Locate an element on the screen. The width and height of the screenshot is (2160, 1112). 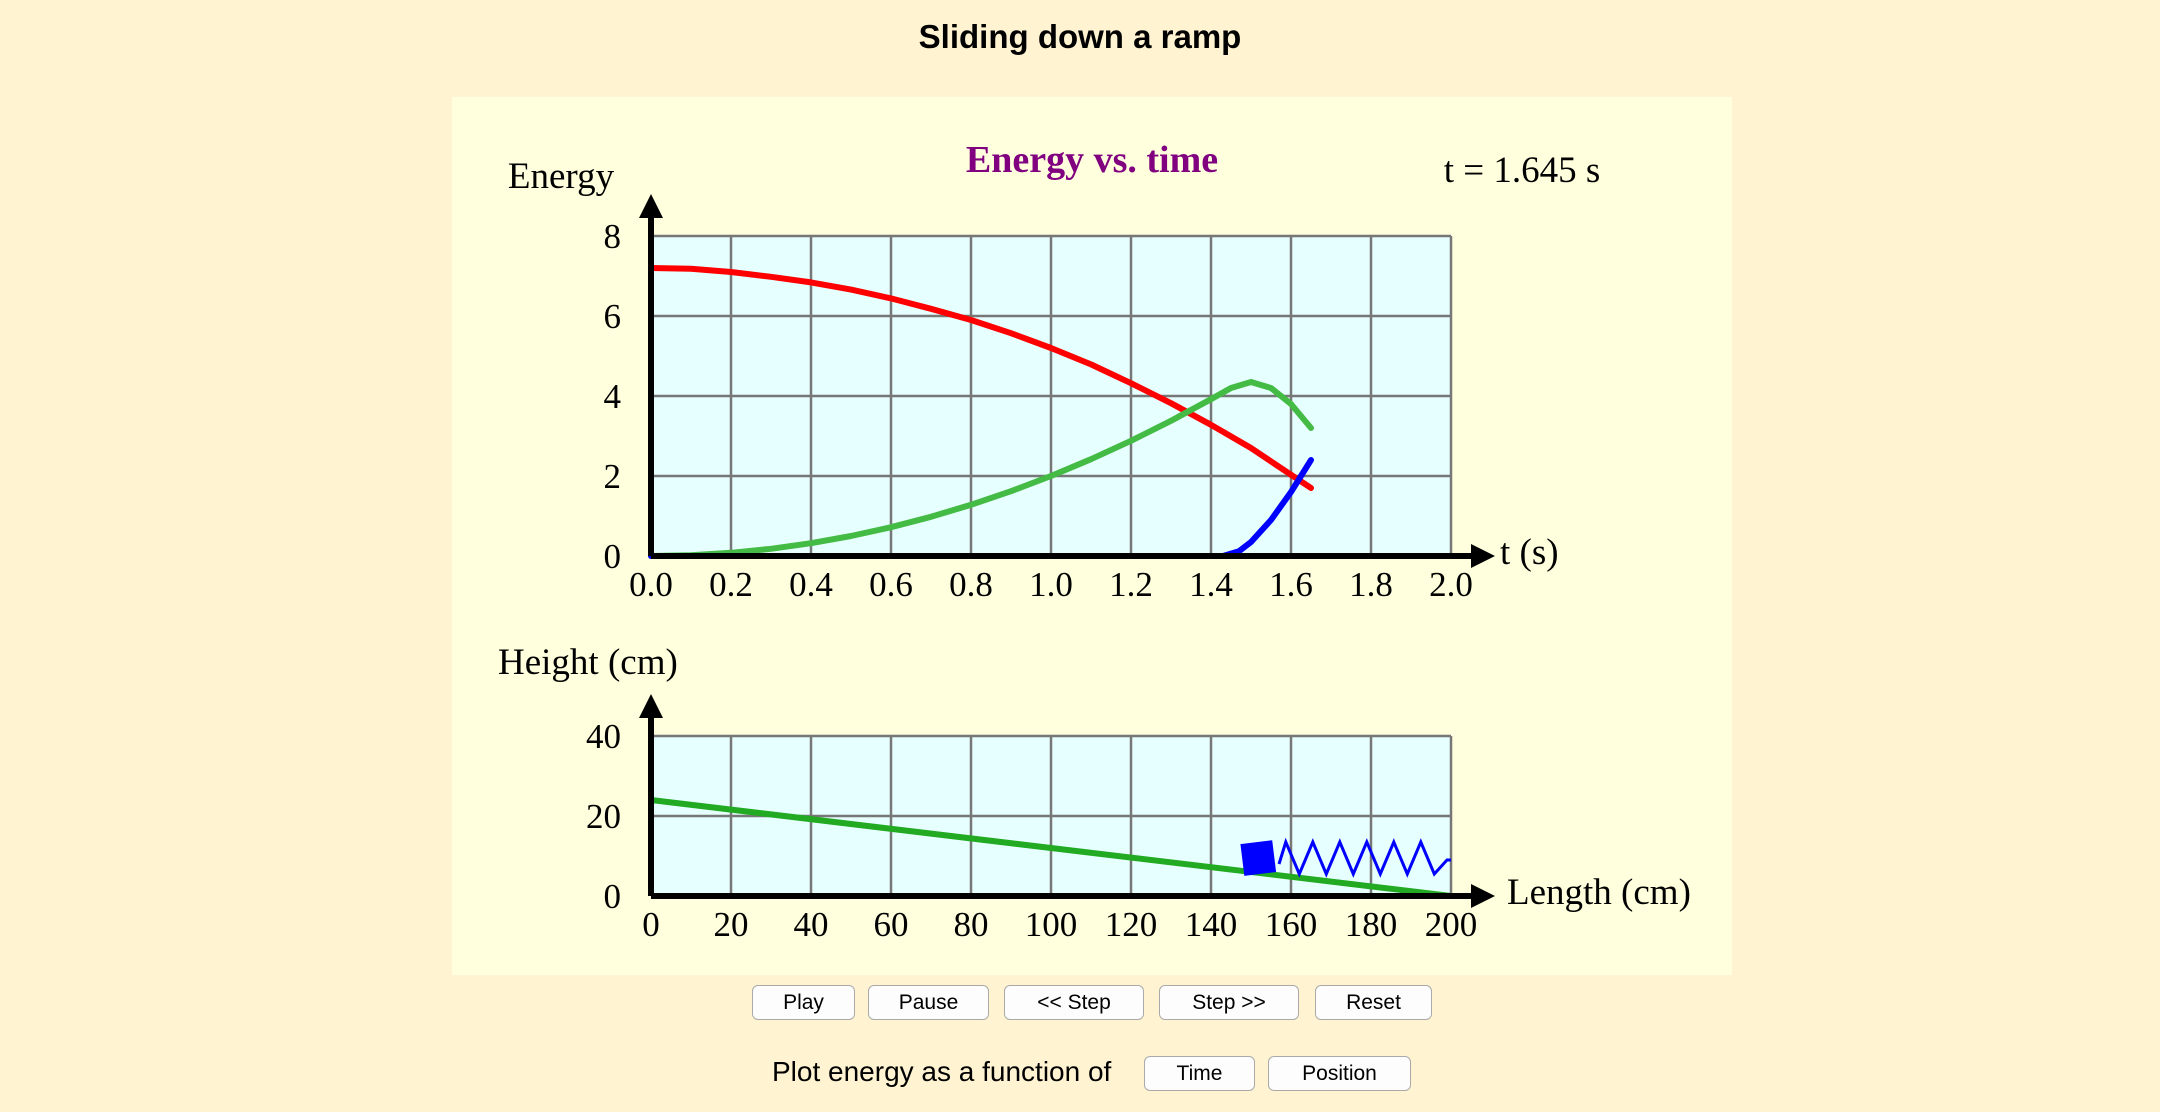
spring-coil is located at coordinates (1364, 857).